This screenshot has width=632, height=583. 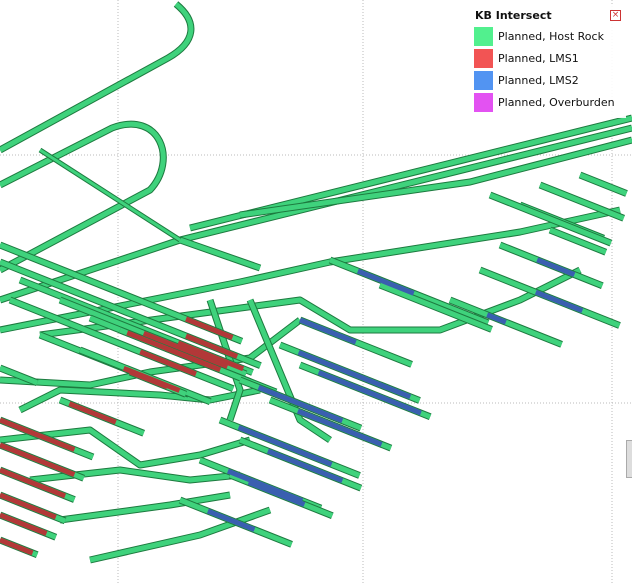 I want to click on close-button: ×, so click(x=615, y=15).